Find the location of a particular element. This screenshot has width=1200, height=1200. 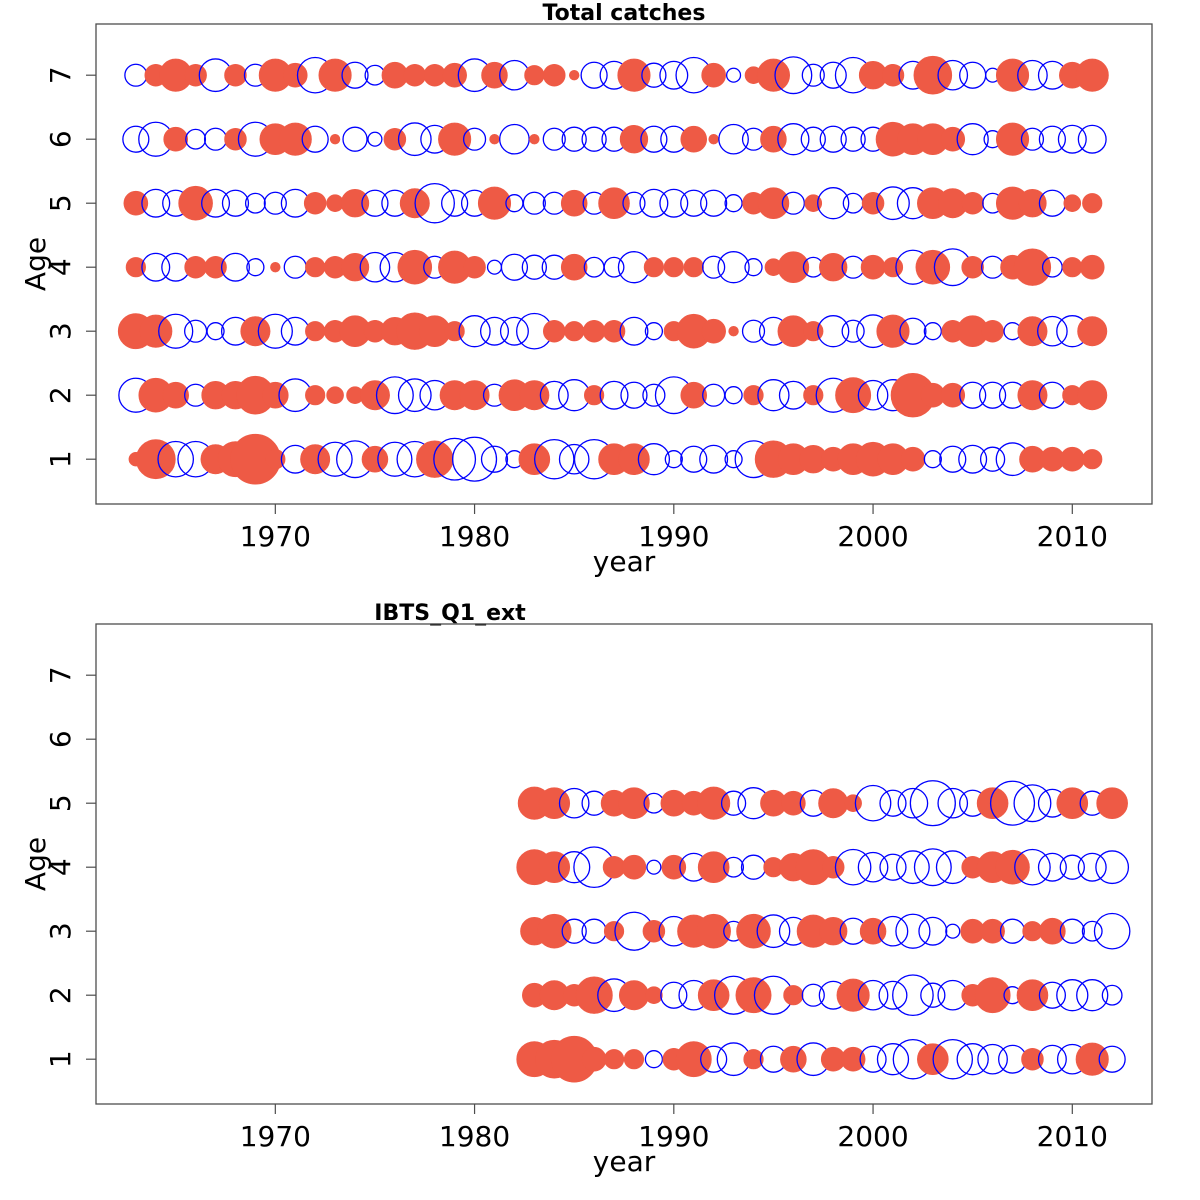

y-tick-label: 5 is located at coordinates (60, 803).